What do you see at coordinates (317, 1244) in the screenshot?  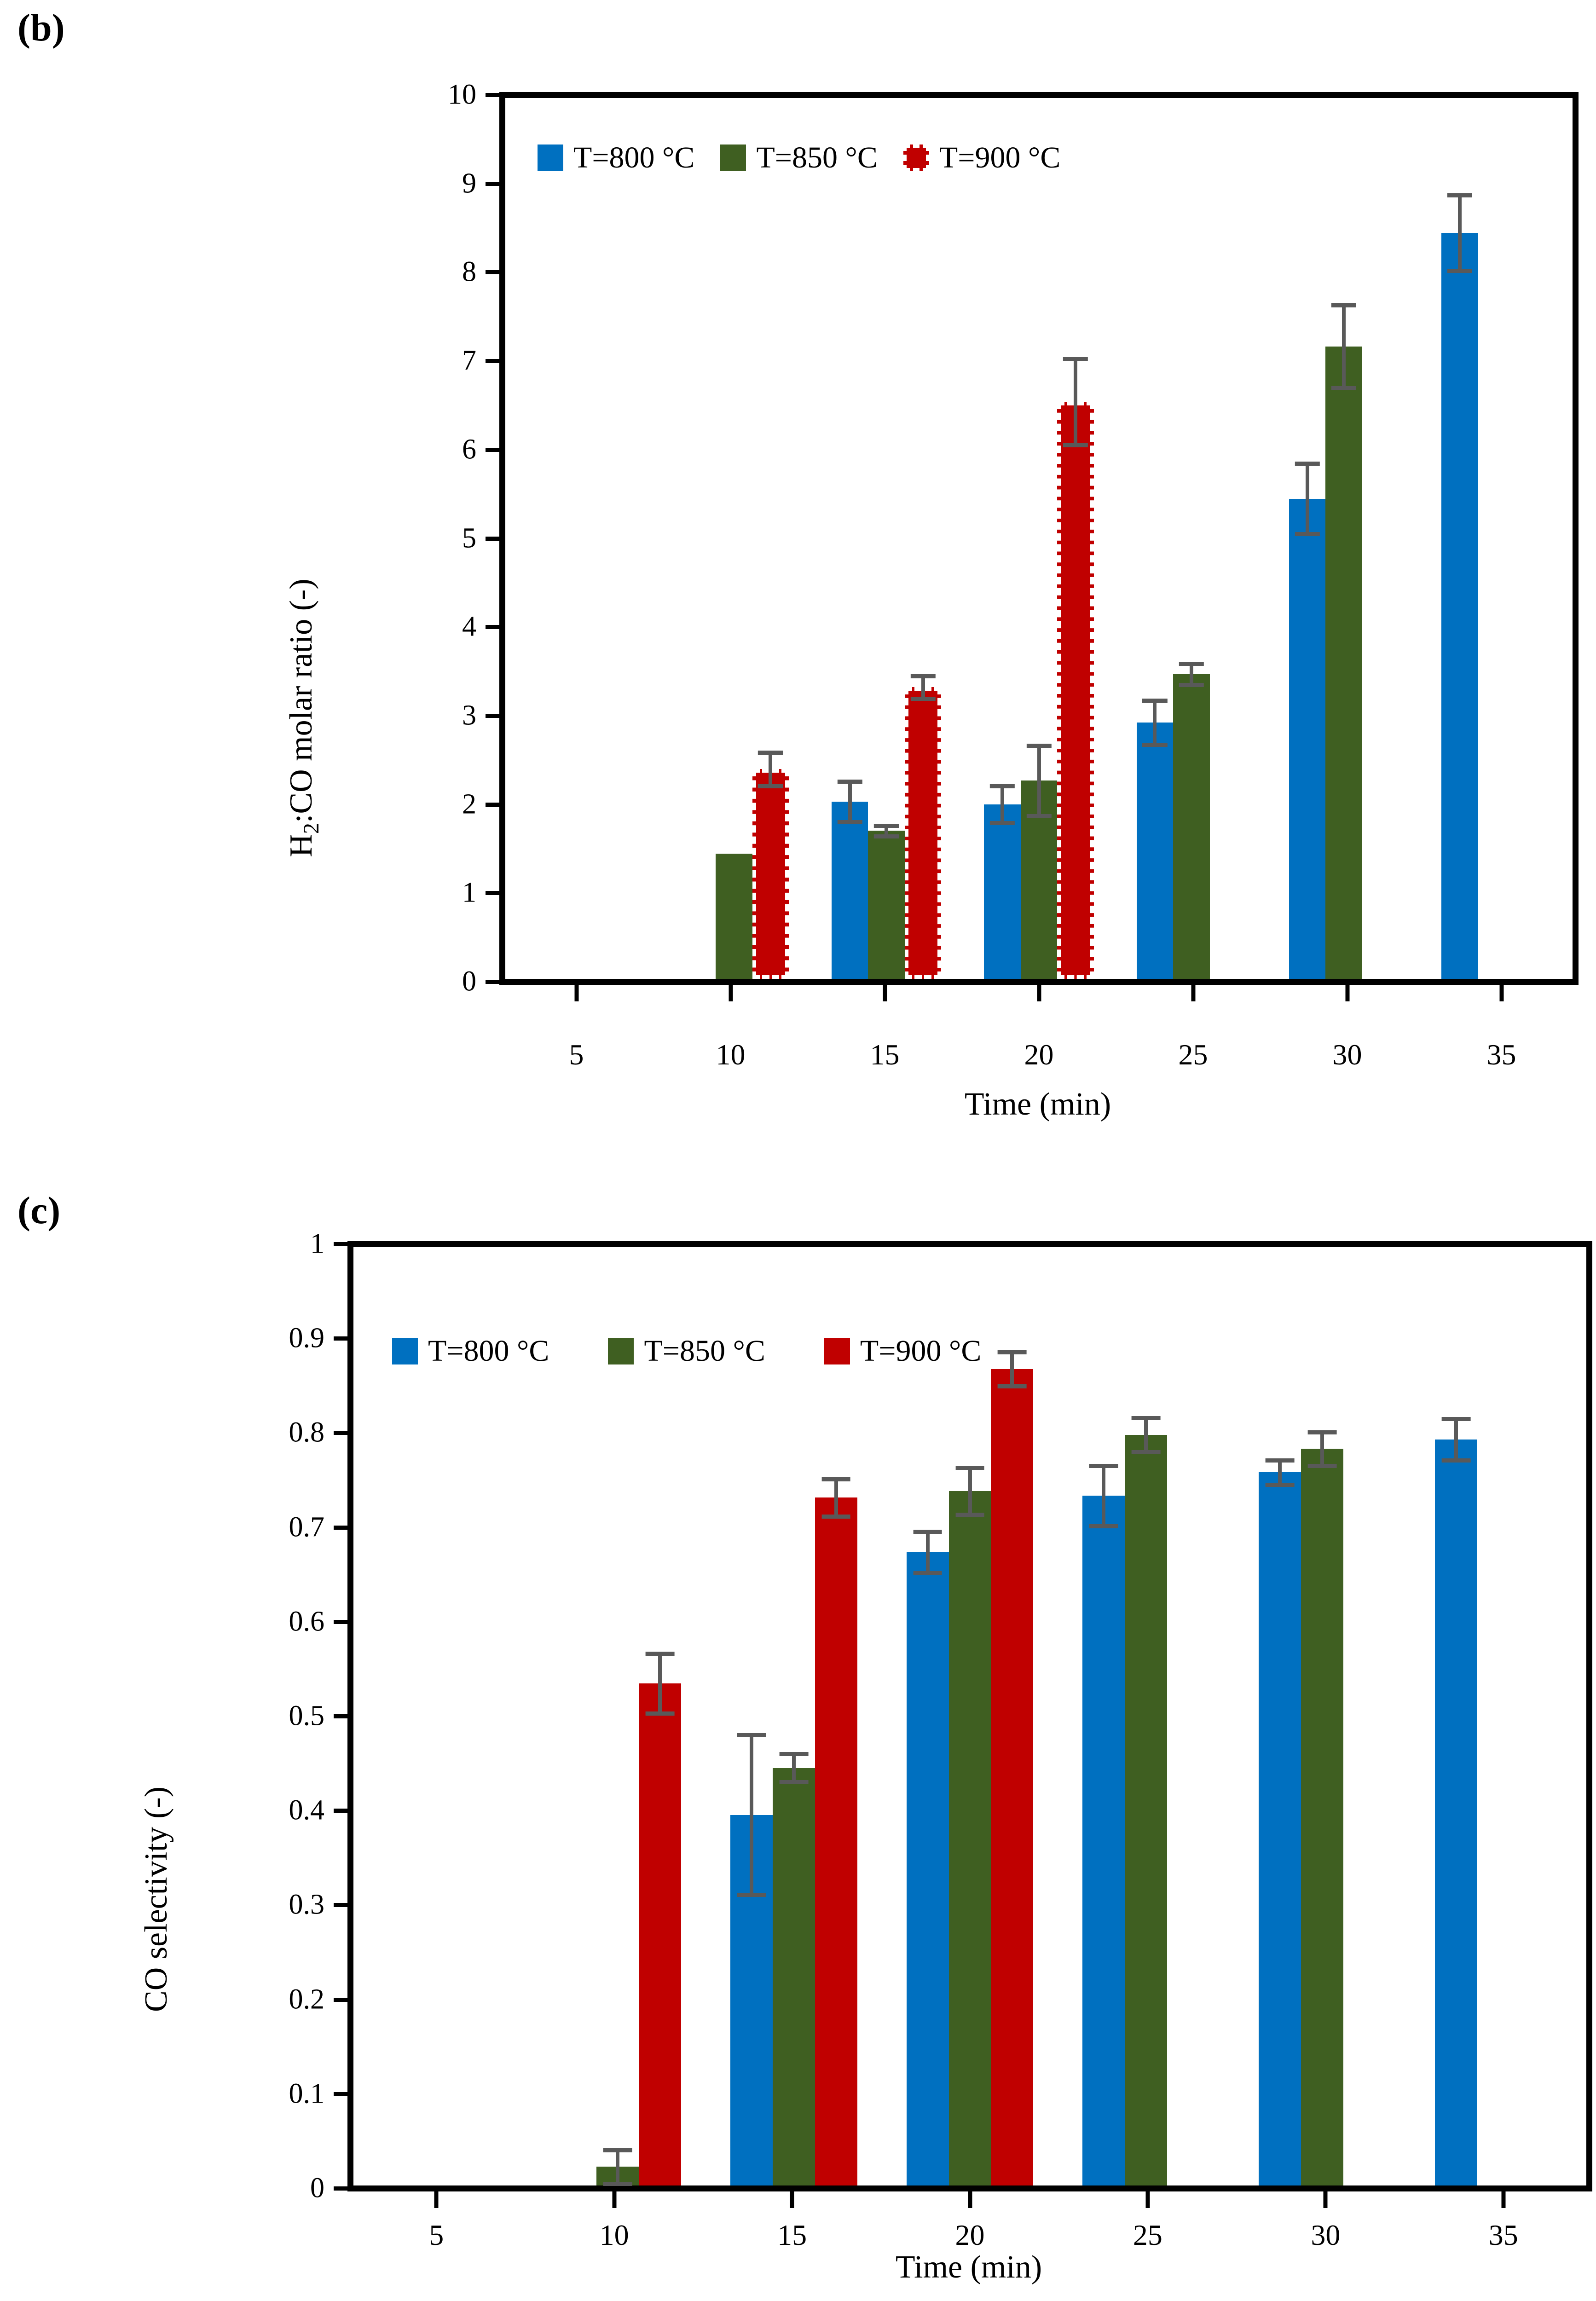 I see `y-tick-label: 1` at bounding box center [317, 1244].